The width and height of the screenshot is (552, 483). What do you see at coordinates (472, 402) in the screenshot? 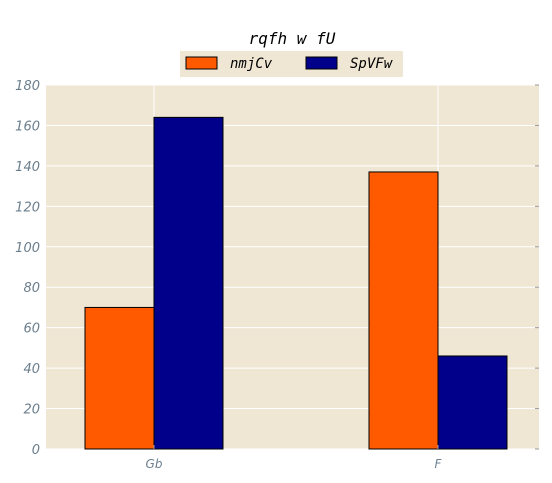
I see `bar-spvfw-f` at bounding box center [472, 402].